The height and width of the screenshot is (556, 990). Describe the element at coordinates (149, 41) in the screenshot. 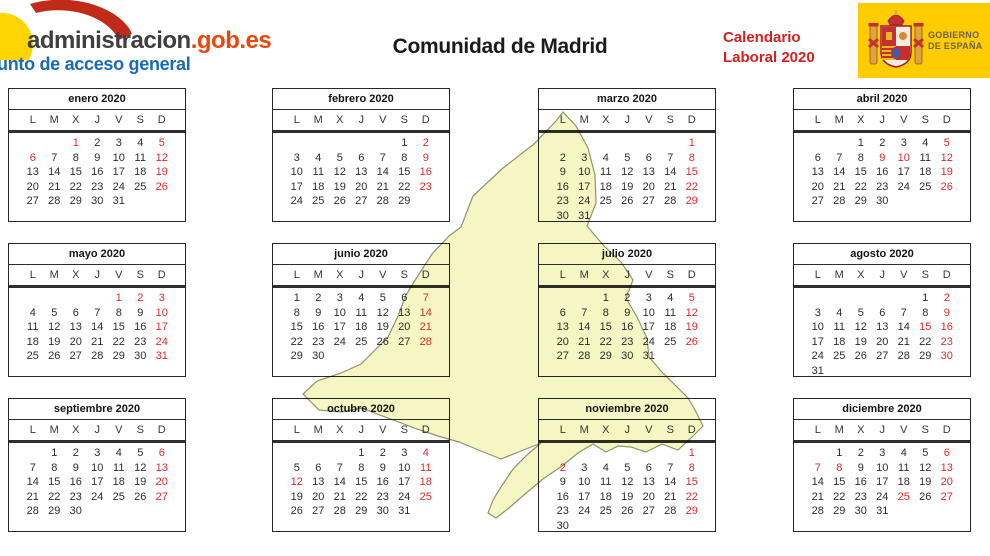

I see `brand-name: administracion.gob.es` at that location.